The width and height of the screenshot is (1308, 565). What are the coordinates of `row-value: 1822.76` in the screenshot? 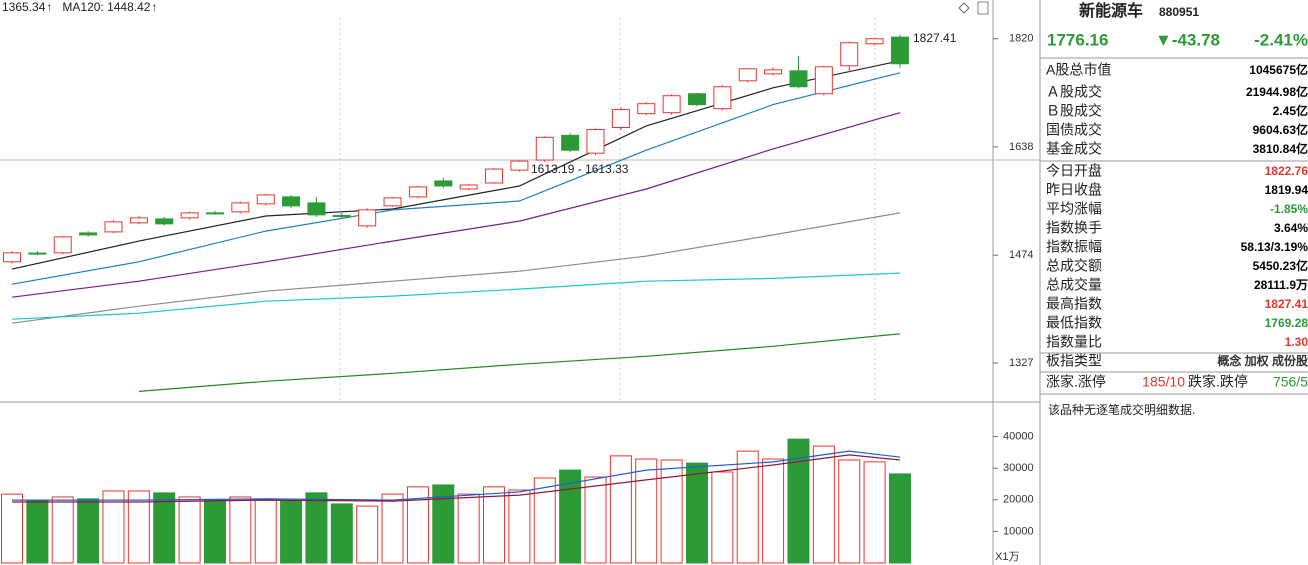 It's located at (1286, 171).